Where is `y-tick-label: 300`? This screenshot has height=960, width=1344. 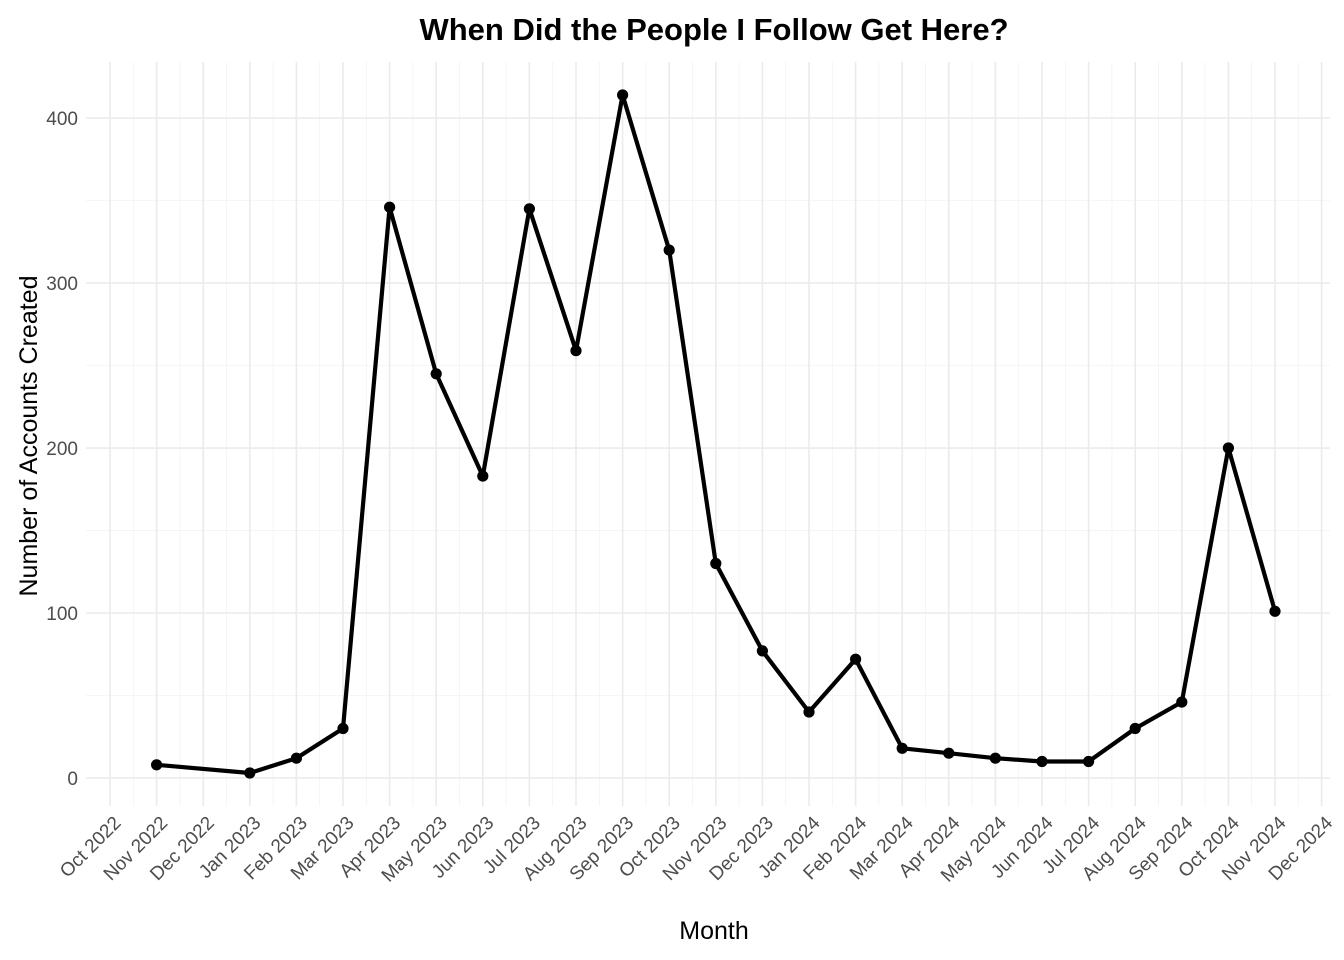 y-tick-label: 300 is located at coordinates (62, 284).